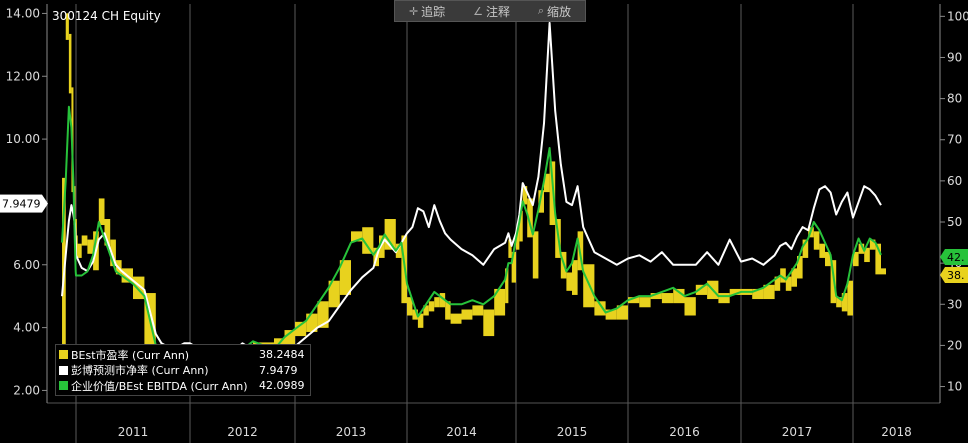 Image resolution: width=968 pixels, height=443 pixels. Describe the element at coordinates (497, 11) in the screenshot. I see `annotate-label: 注释` at that location.